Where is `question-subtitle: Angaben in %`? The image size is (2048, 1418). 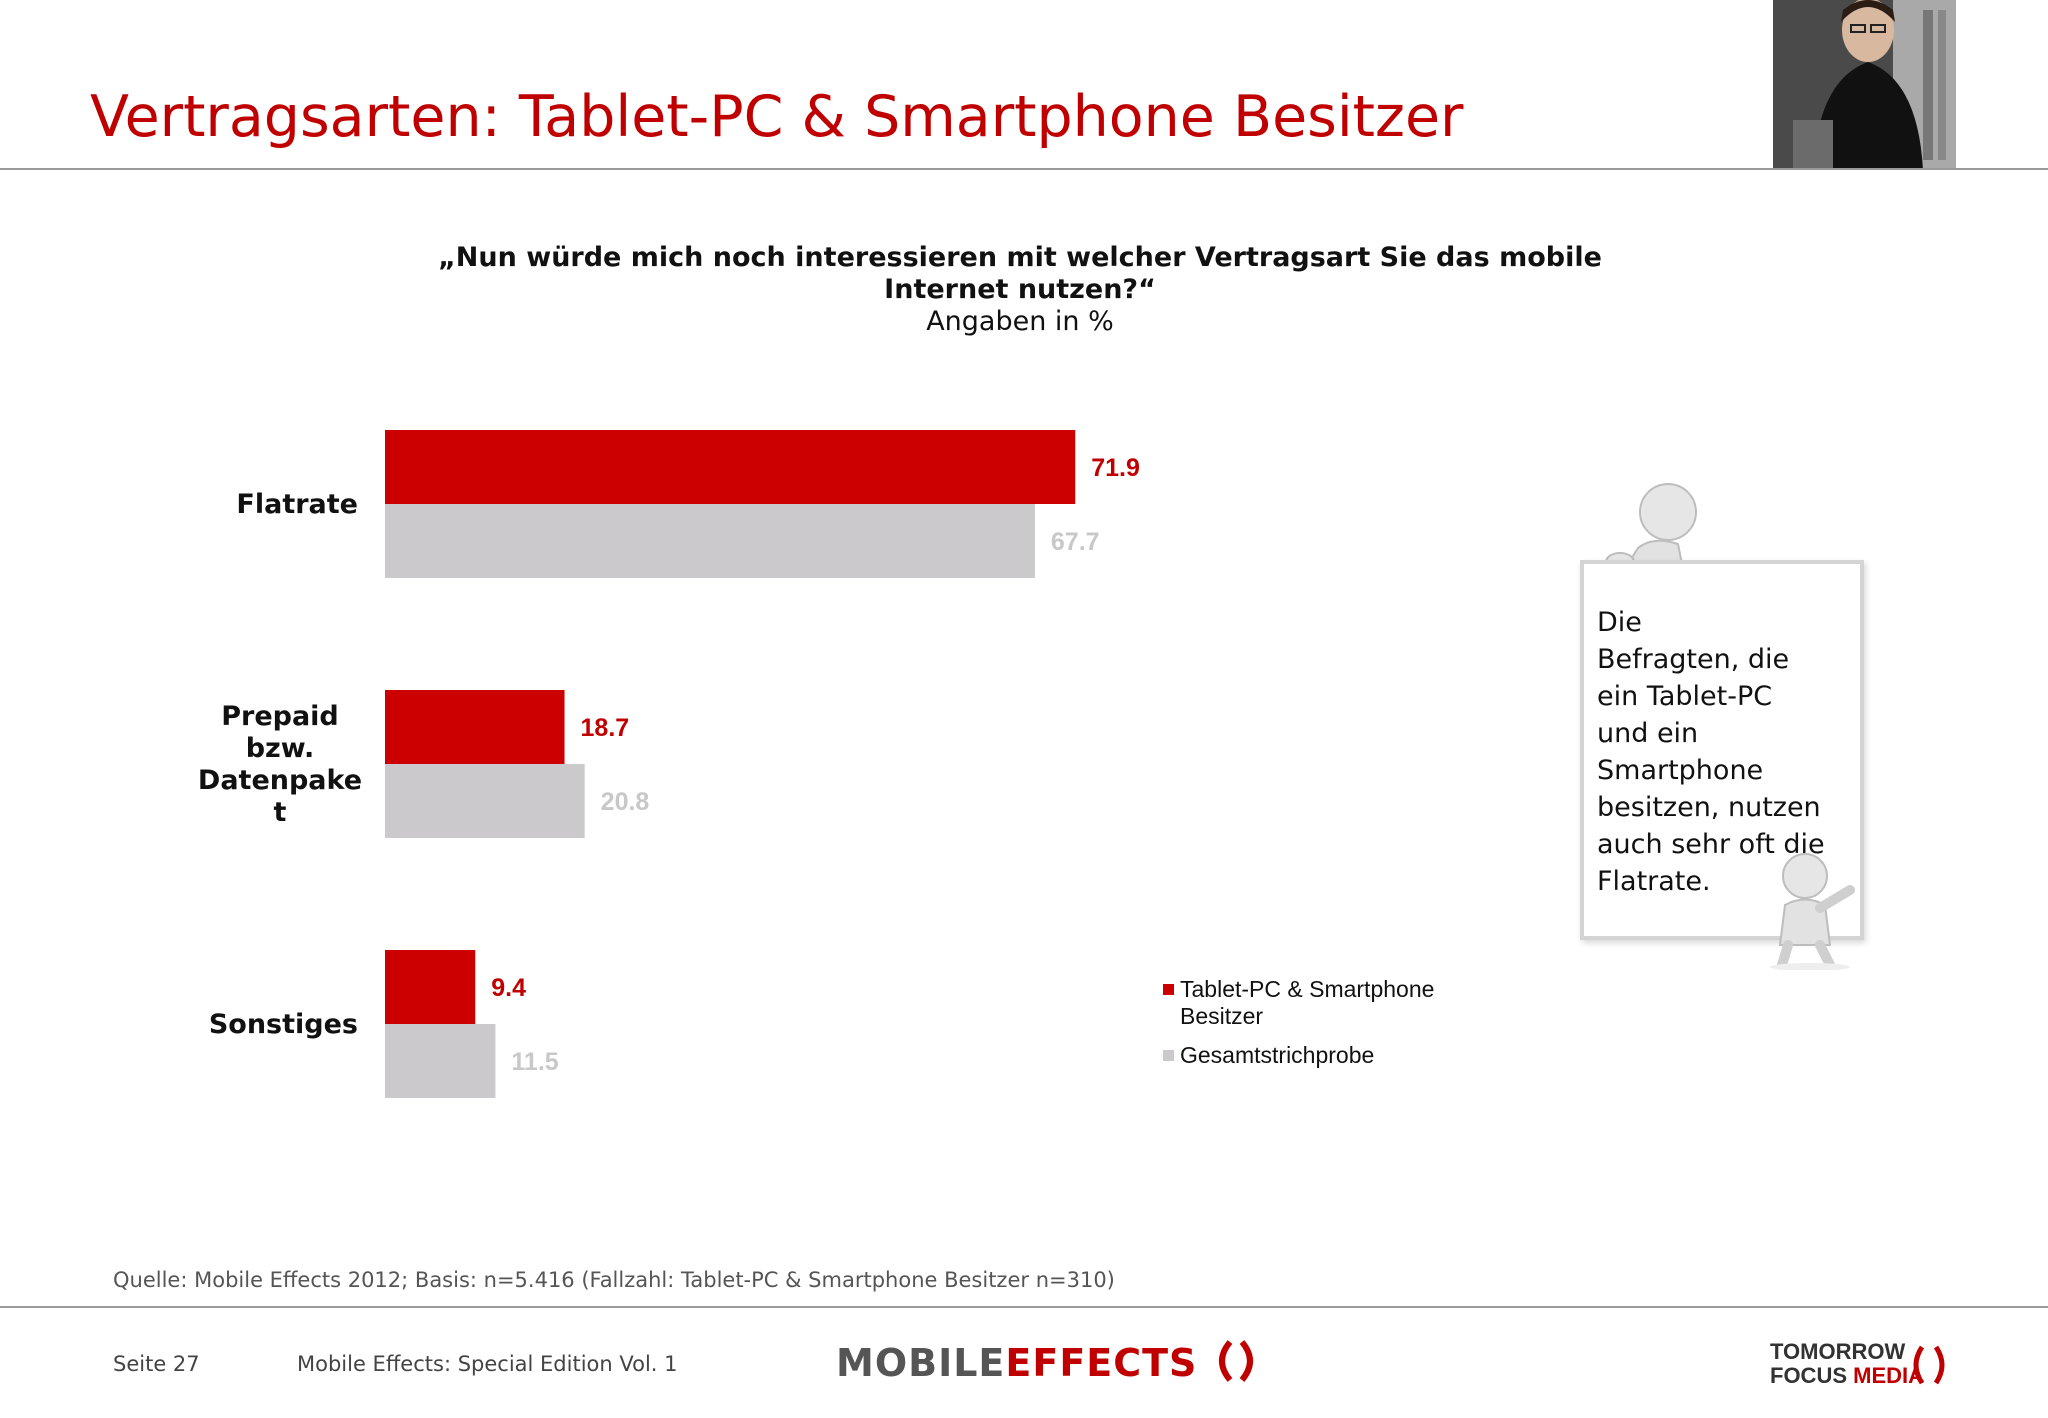 question-subtitle: Angaben in % is located at coordinates (1020, 321).